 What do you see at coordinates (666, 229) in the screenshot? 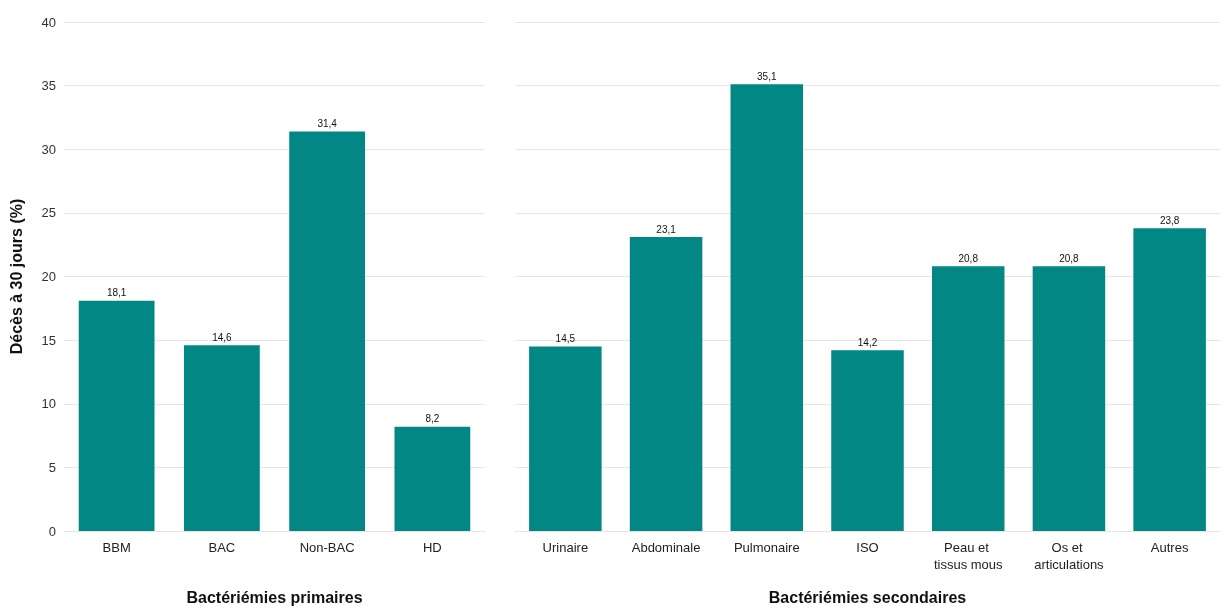
I see `data-label: 23,1` at bounding box center [666, 229].